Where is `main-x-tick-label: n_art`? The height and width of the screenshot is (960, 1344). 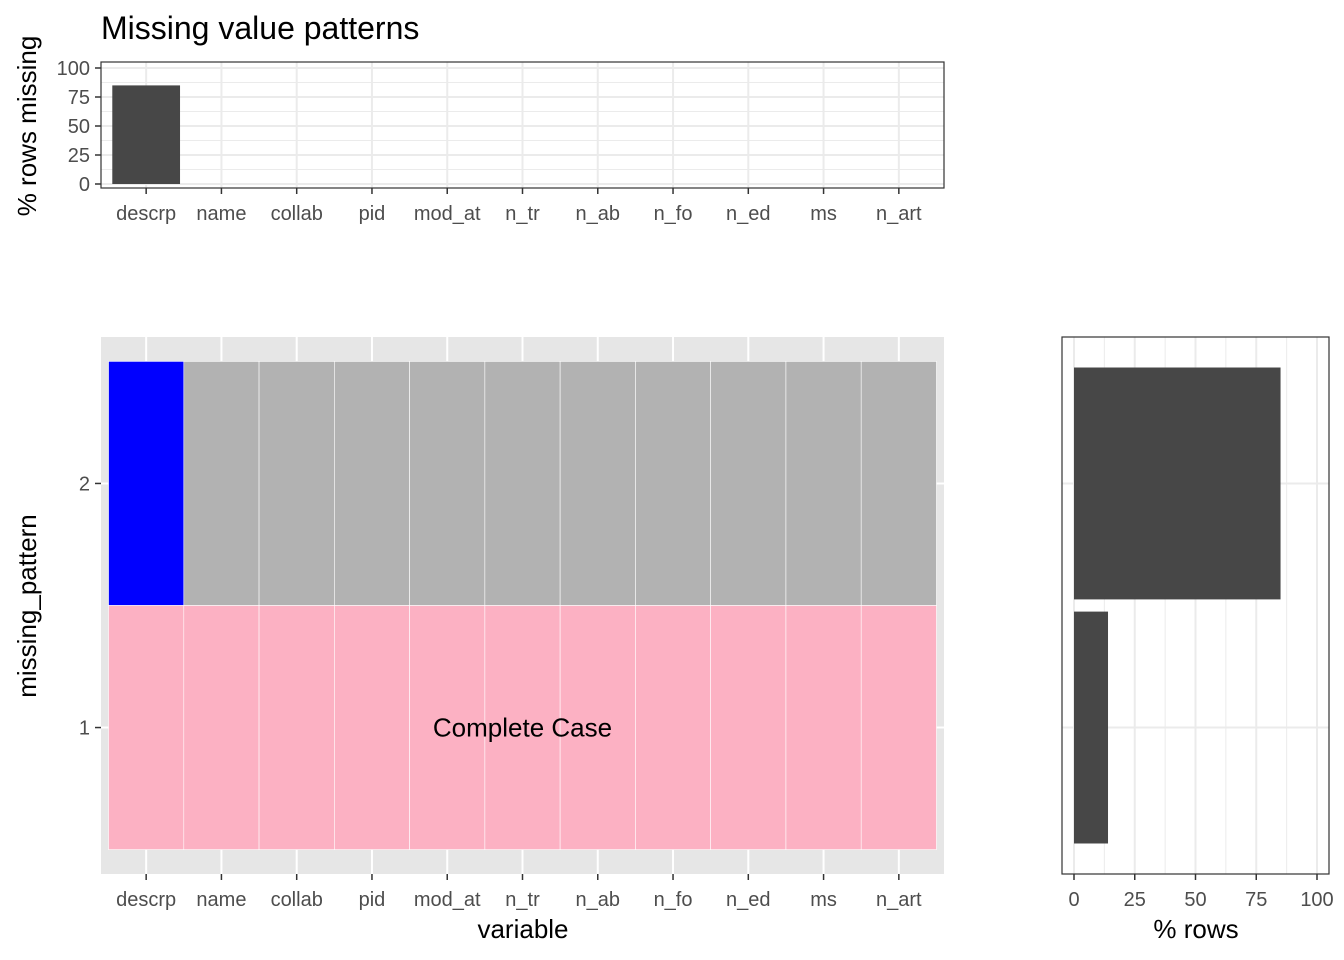
main-x-tick-label: n_art is located at coordinates (899, 900).